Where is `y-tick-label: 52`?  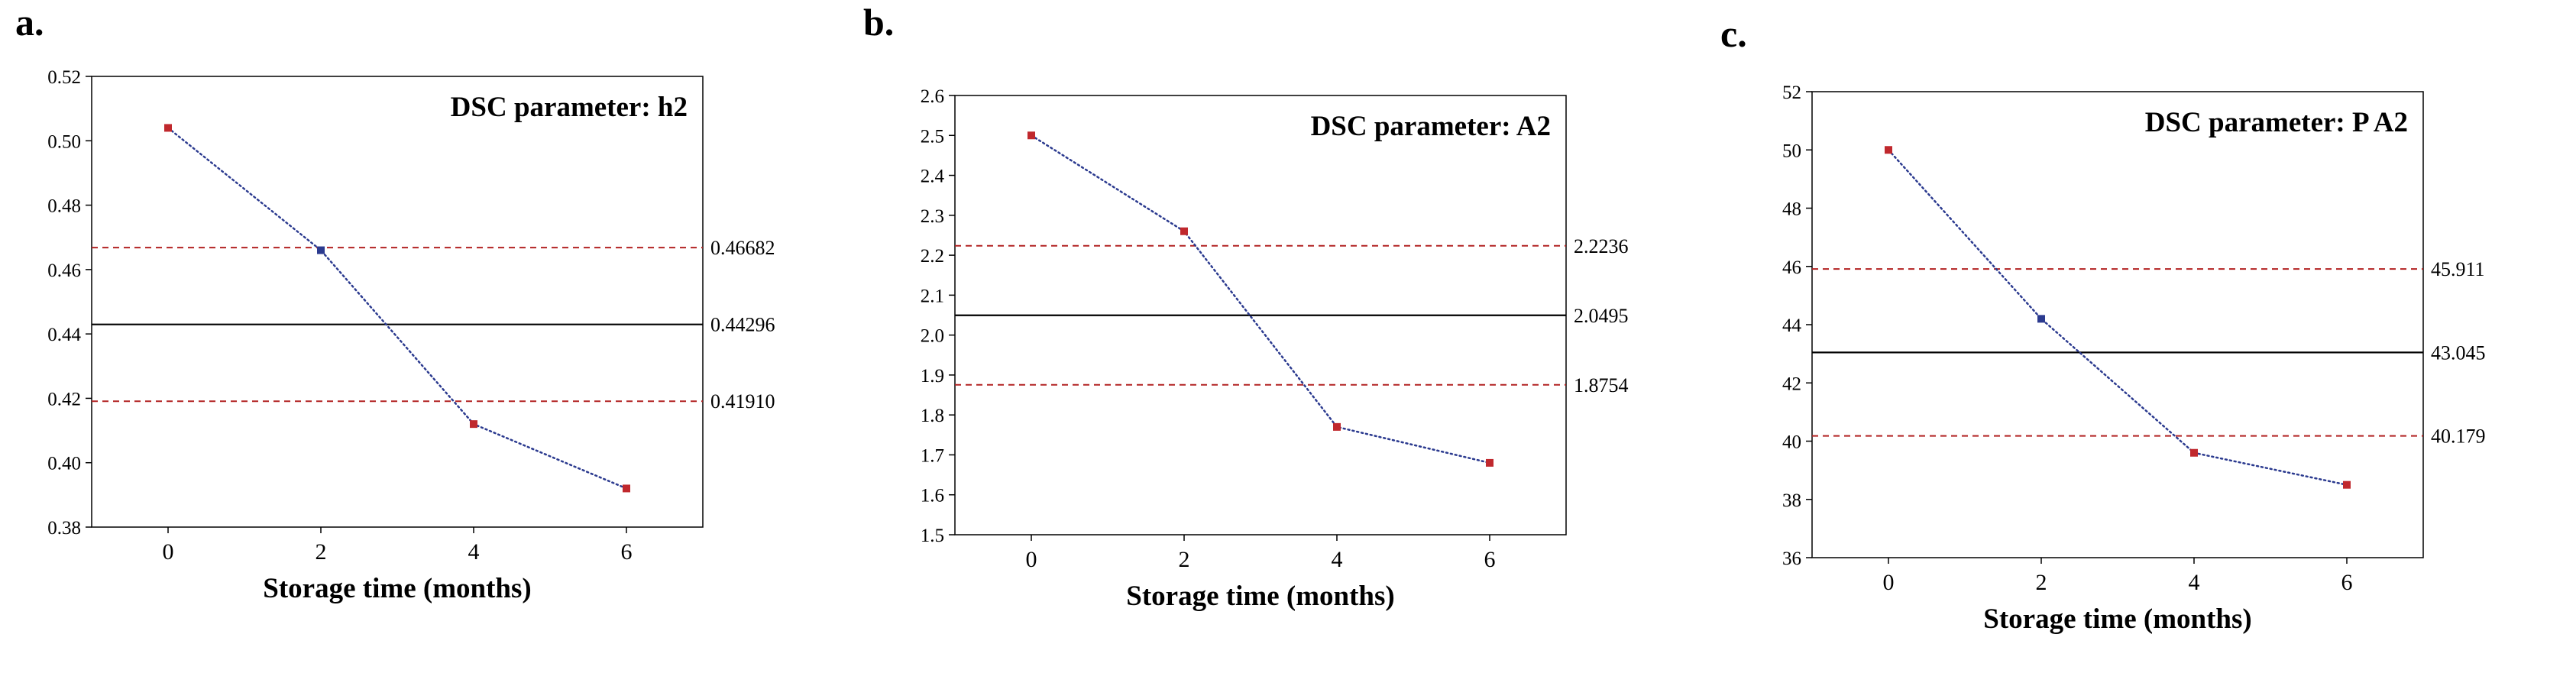 y-tick-label: 52 is located at coordinates (1791, 93).